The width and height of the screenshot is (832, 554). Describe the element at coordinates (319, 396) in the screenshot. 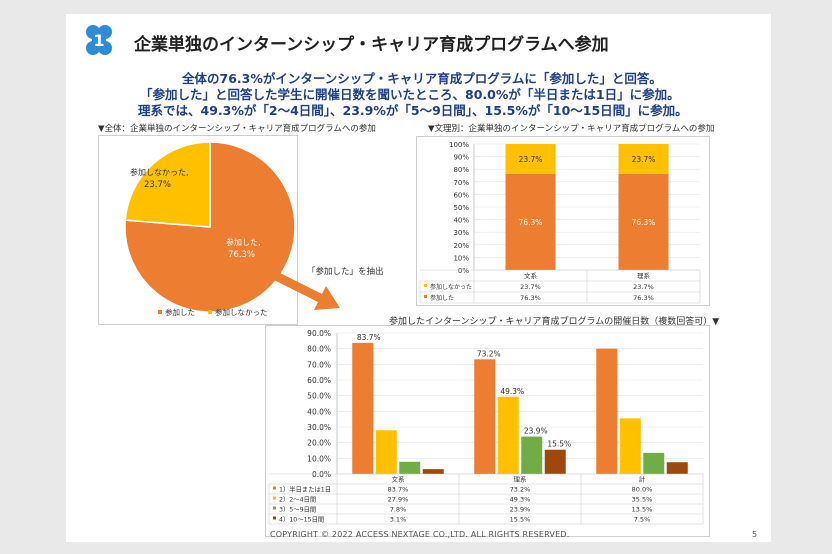

I see `y-tick-label: 50.0%` at that location.